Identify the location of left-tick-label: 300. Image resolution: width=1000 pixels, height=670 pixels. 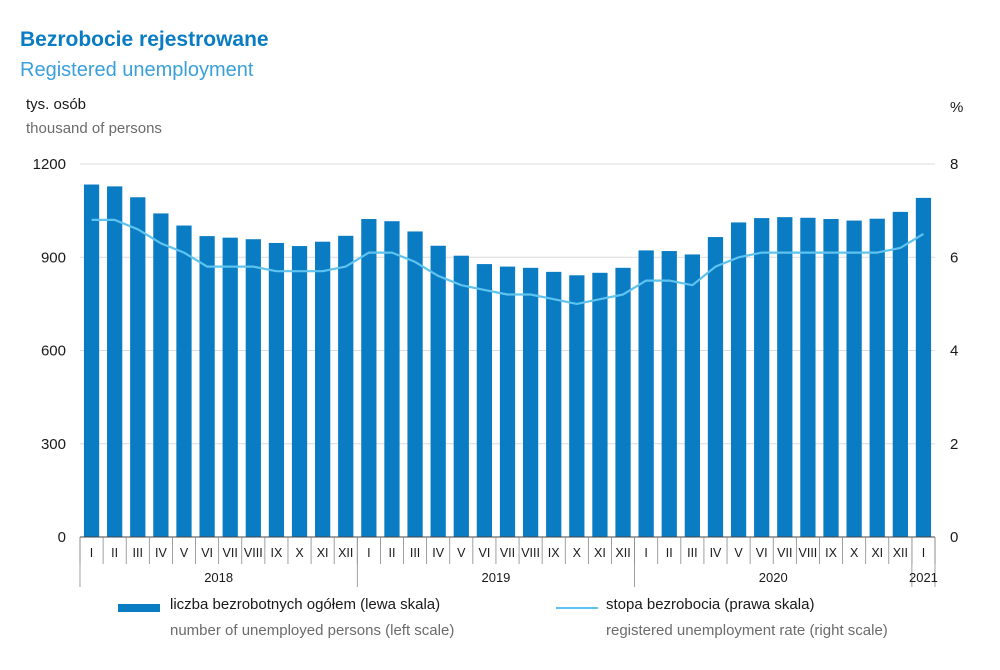
(53, 444).